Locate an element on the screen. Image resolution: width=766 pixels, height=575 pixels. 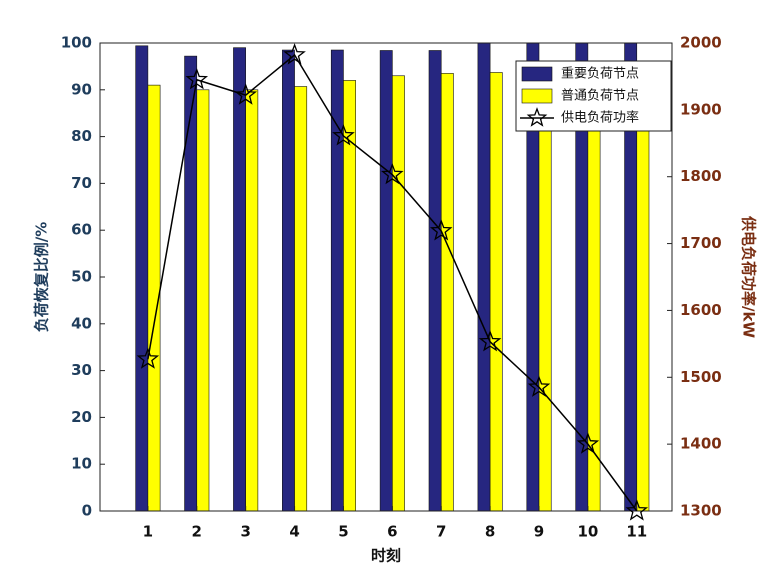
y-tick-label: 30 is located at coordinates (81, 370).